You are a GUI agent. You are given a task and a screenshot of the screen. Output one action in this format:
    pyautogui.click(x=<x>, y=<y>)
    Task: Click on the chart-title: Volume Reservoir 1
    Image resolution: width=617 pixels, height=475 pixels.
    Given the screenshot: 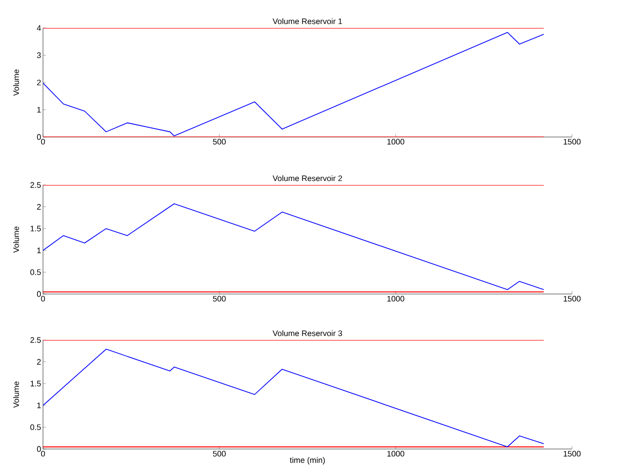 What is the action you would take?
    pyautogui.click(x=307, y=21)
    